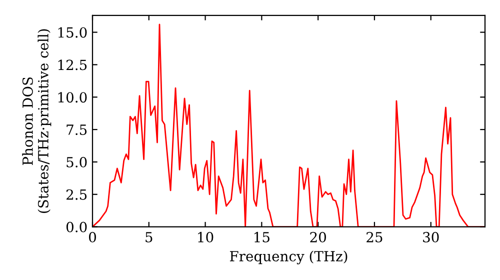  I want to click on y-tick-label: 15.0, so click(72, 32).